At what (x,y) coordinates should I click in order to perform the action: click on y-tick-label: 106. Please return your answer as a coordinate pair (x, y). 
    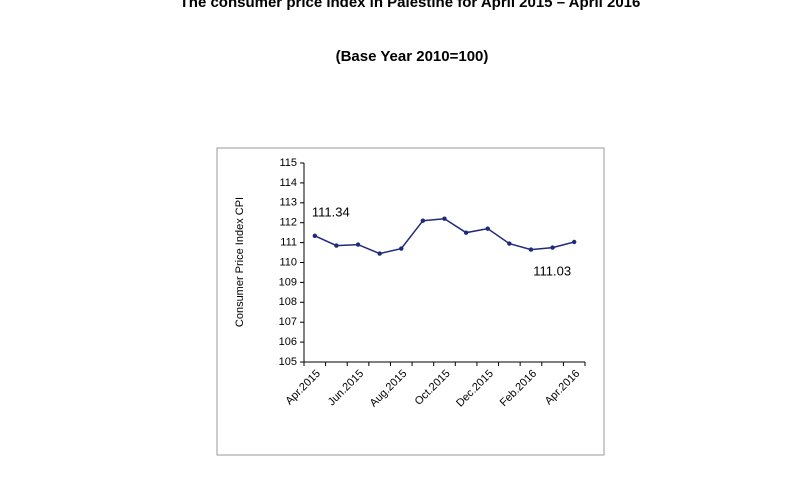
    Looking at the image, I should click on (288, 342).